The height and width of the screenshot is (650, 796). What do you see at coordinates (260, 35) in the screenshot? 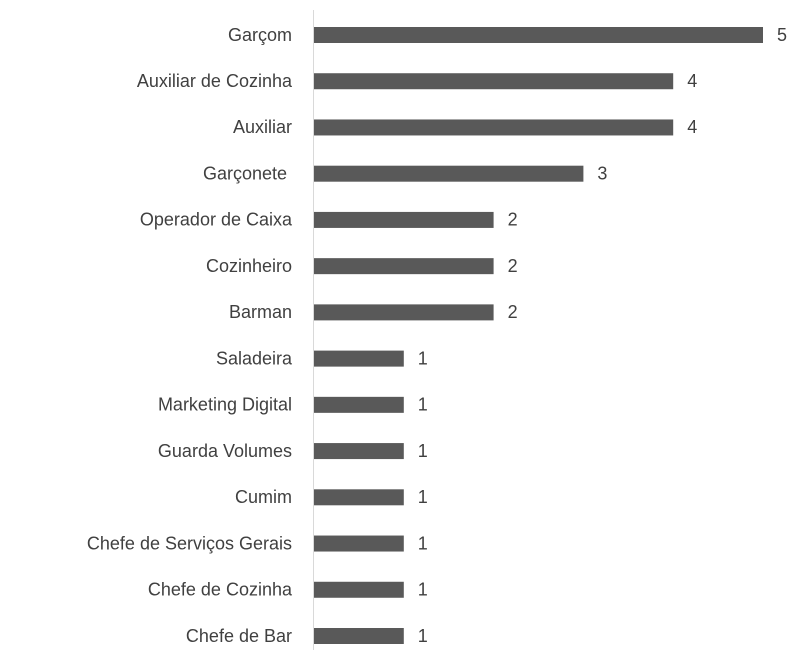
I see `category-label: Garçom` at bounding box center [260, 35].